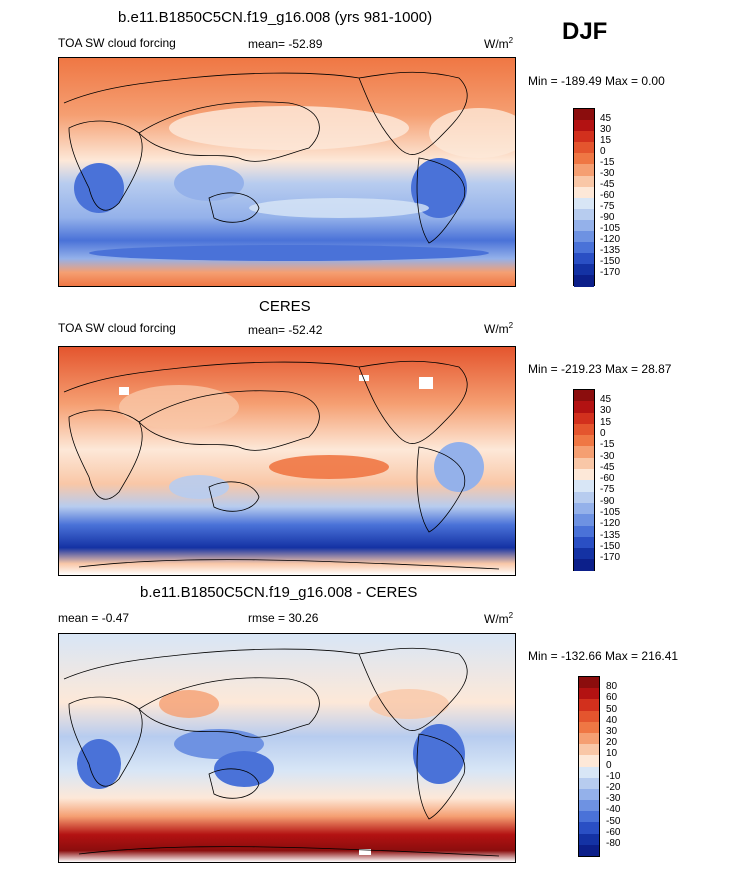 The height and width of the screenshot is (872, 733). Describe the element at coordinates (600, 369) in the screenshot. I see `panel-2-minmax: Min = -219.23 Max = 28.87` at that location.